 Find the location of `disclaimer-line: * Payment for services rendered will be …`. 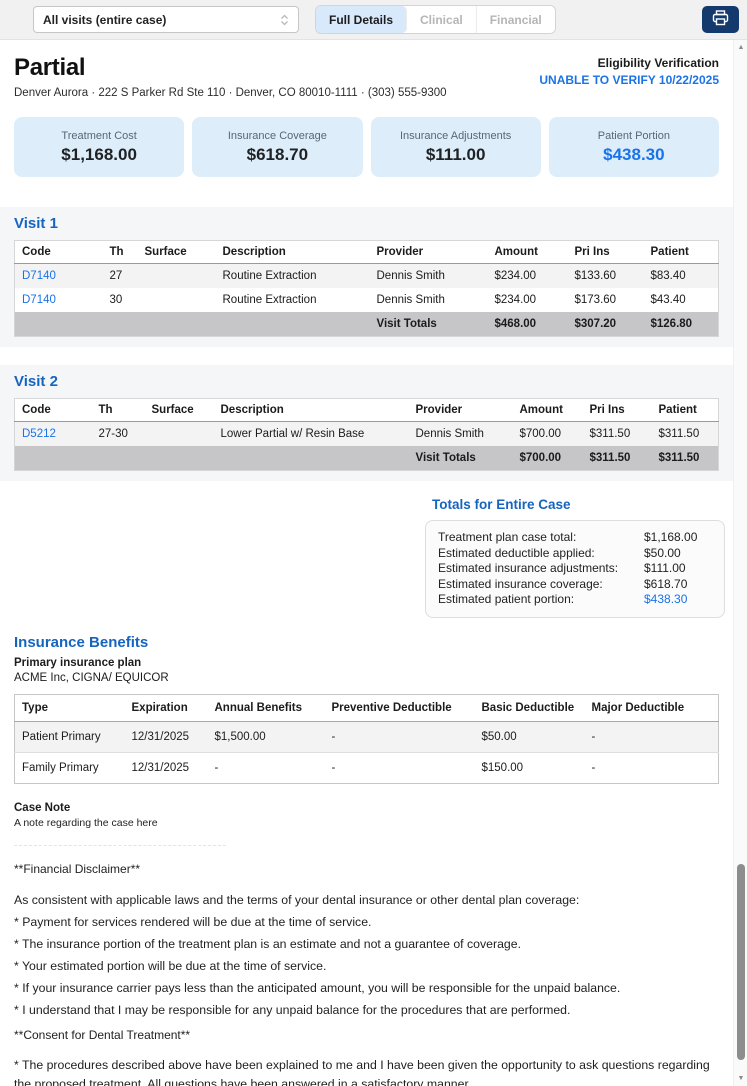

disclaimer-line: * Payment for services rendered will be … is located at coordinates (193, 921).